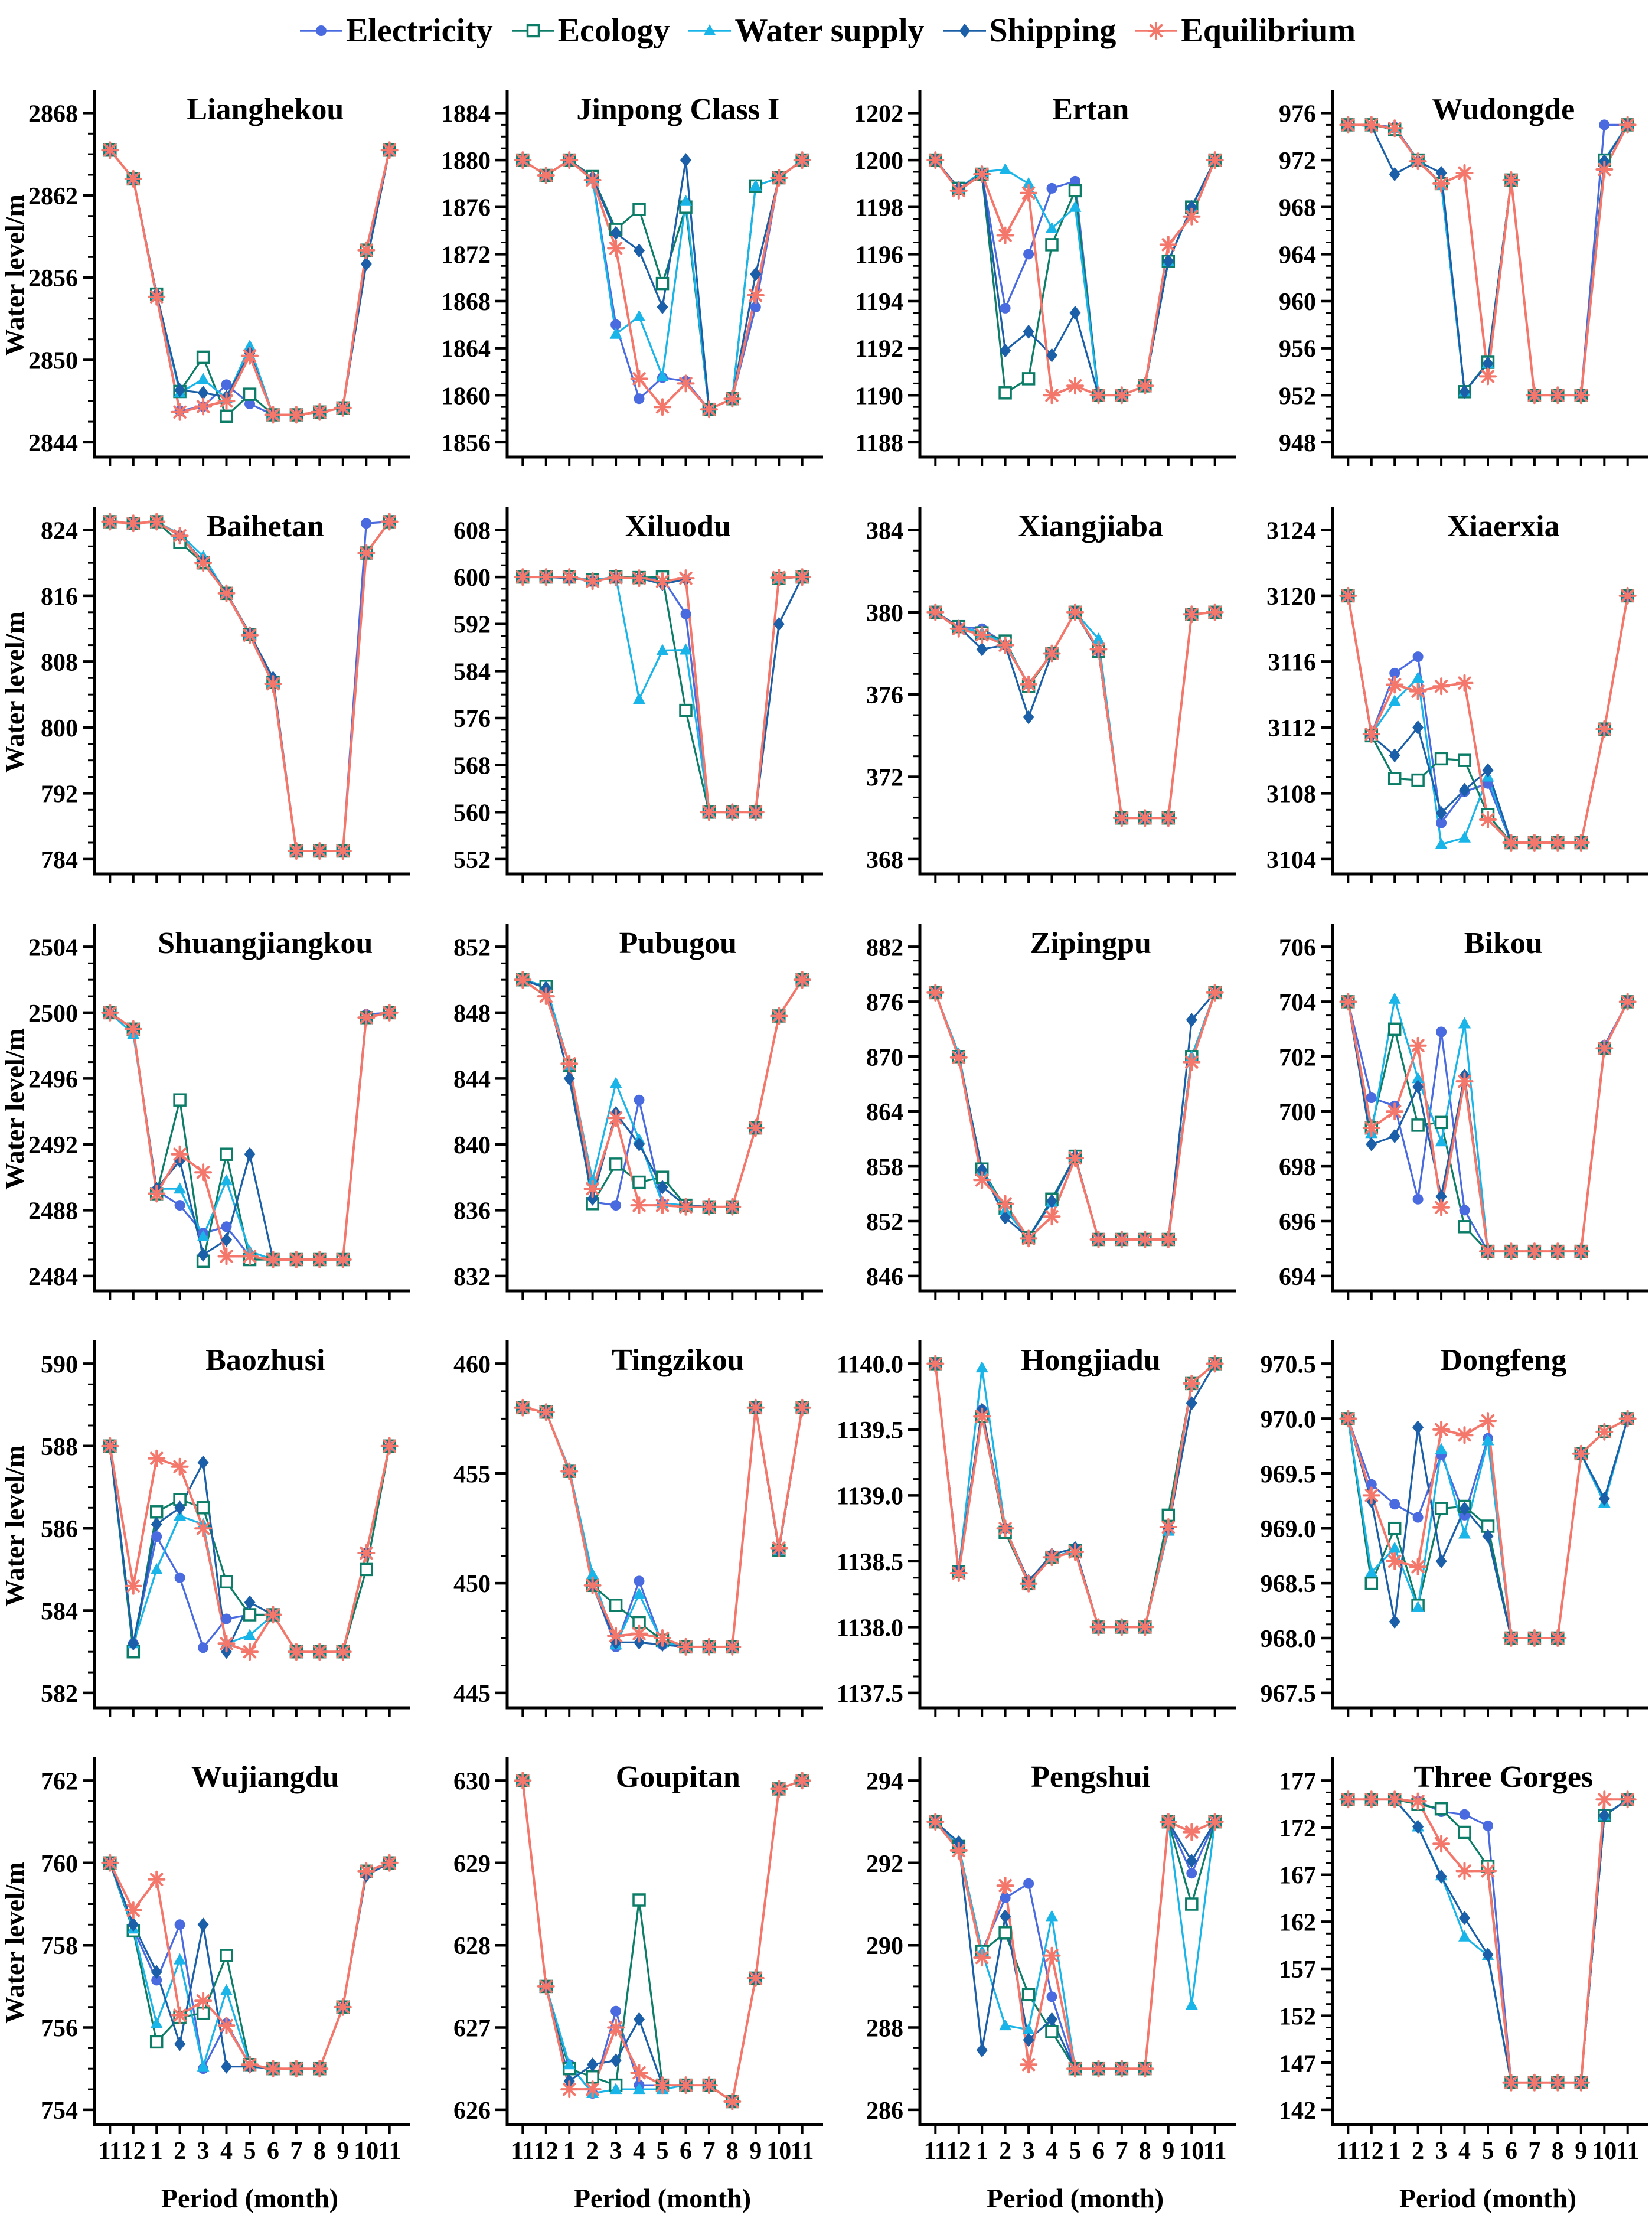 The width and height of the screenshot is (1652, 2228). What do you see at coordinates (879, 208) in the screenshot?
I see `y-tick-label: 1198` at bounding box center [879, 208].